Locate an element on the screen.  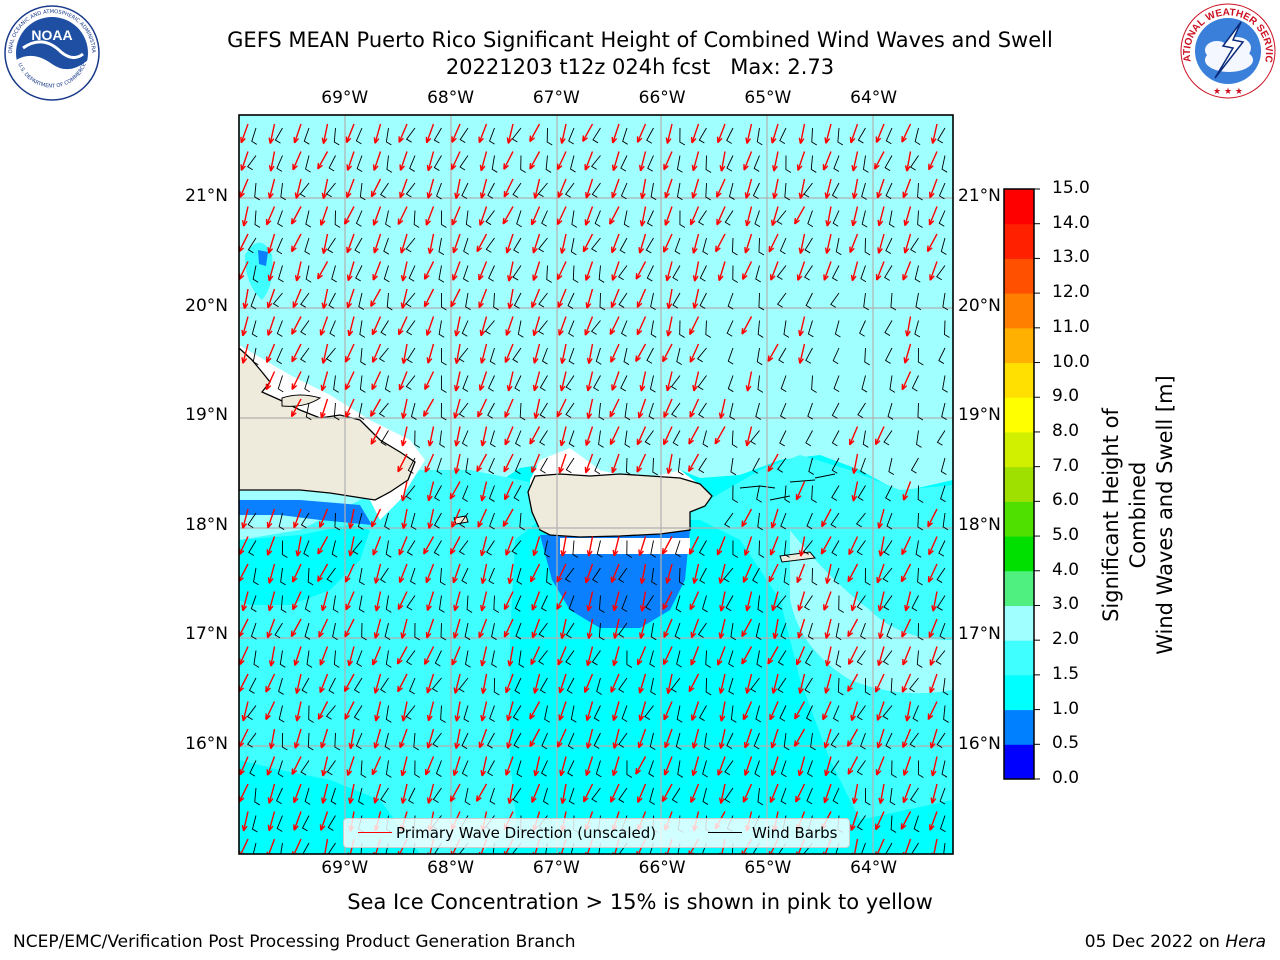
colorbar-label-line-1: Significant Height of Combined is located at coordinates (1124, 515).